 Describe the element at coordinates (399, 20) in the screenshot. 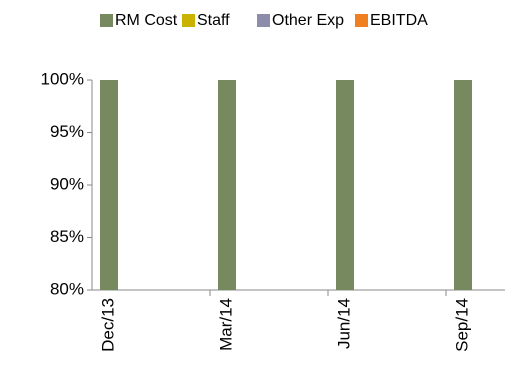

I see `legend-label: EBITDA` at that location.